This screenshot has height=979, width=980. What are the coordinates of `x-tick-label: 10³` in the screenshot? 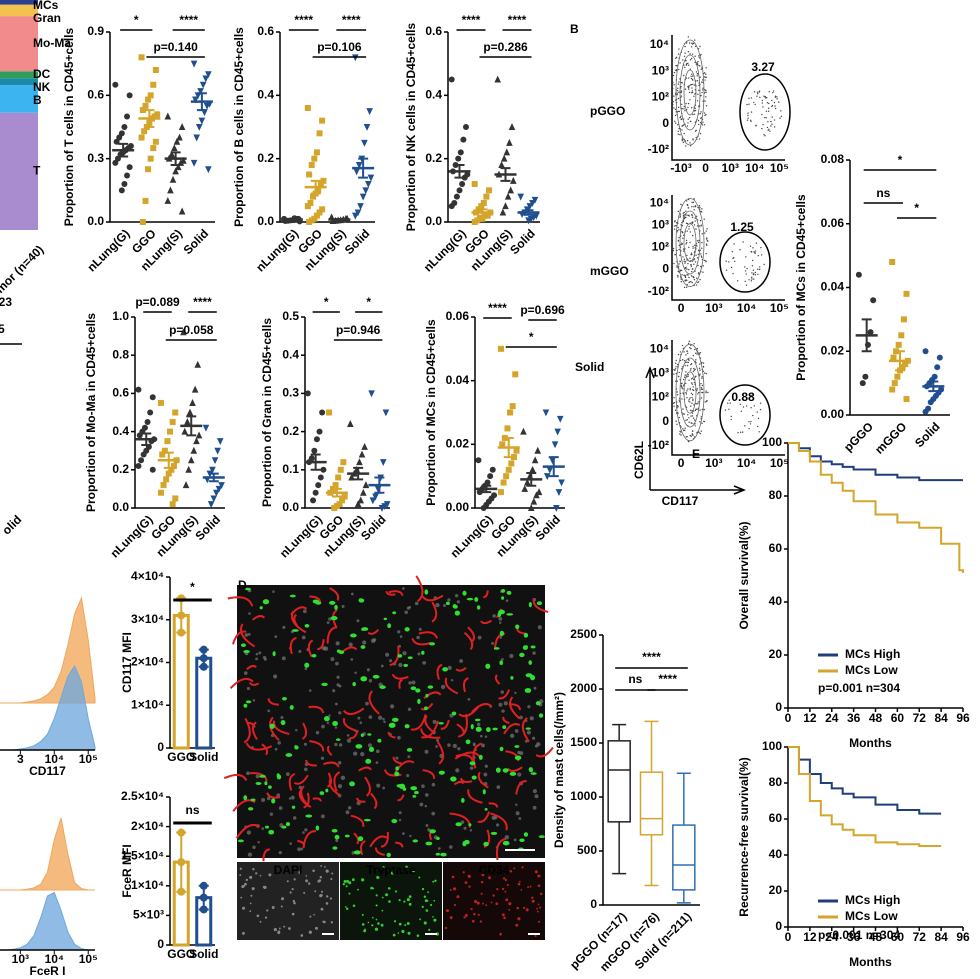 It's located at (20, 959).